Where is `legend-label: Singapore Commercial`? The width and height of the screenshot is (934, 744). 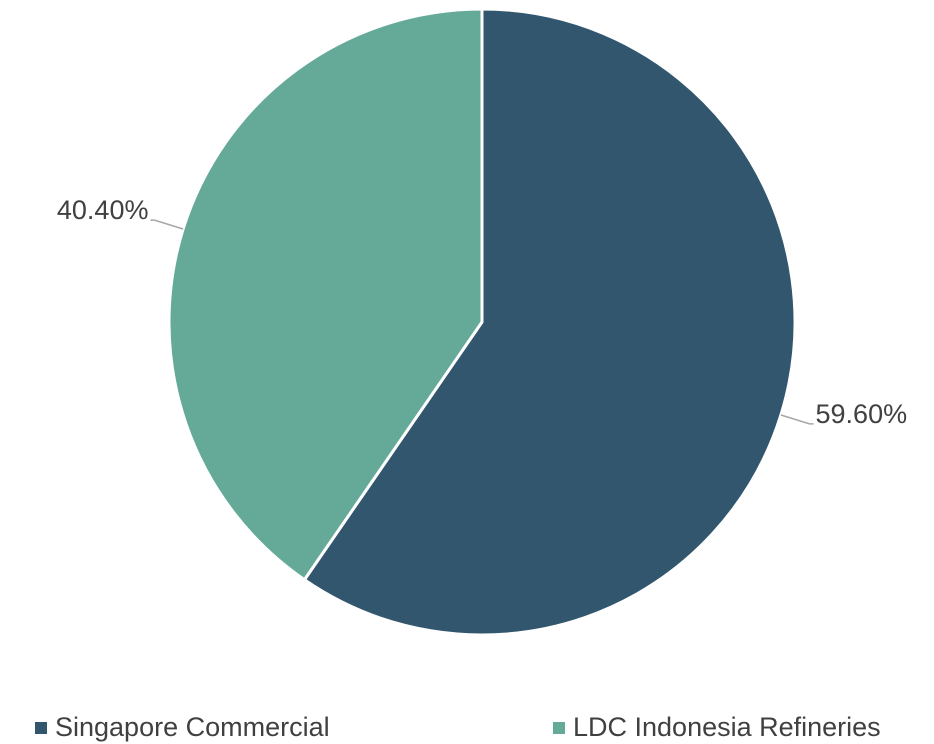 legend-label: Singapore Commercial is located at coordinates (192, 727).